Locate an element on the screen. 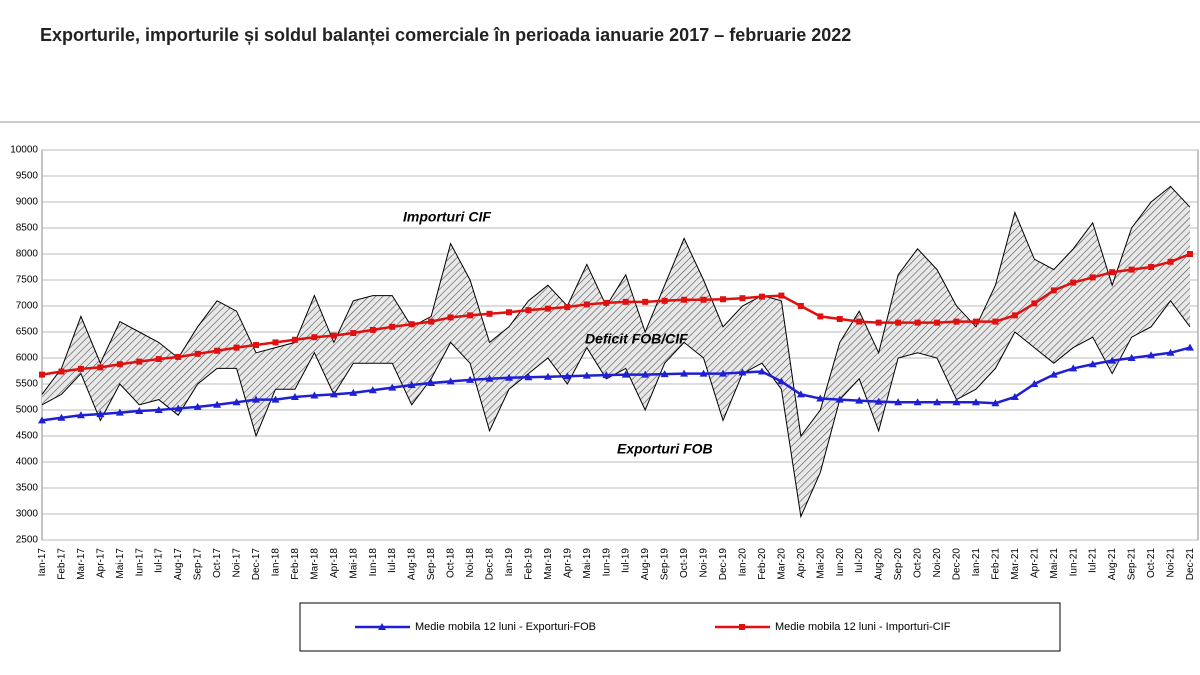 The width and height of the screenshot is (1200, 675). x-tick-label: Iun-19 is located at coordinates (606, 562).